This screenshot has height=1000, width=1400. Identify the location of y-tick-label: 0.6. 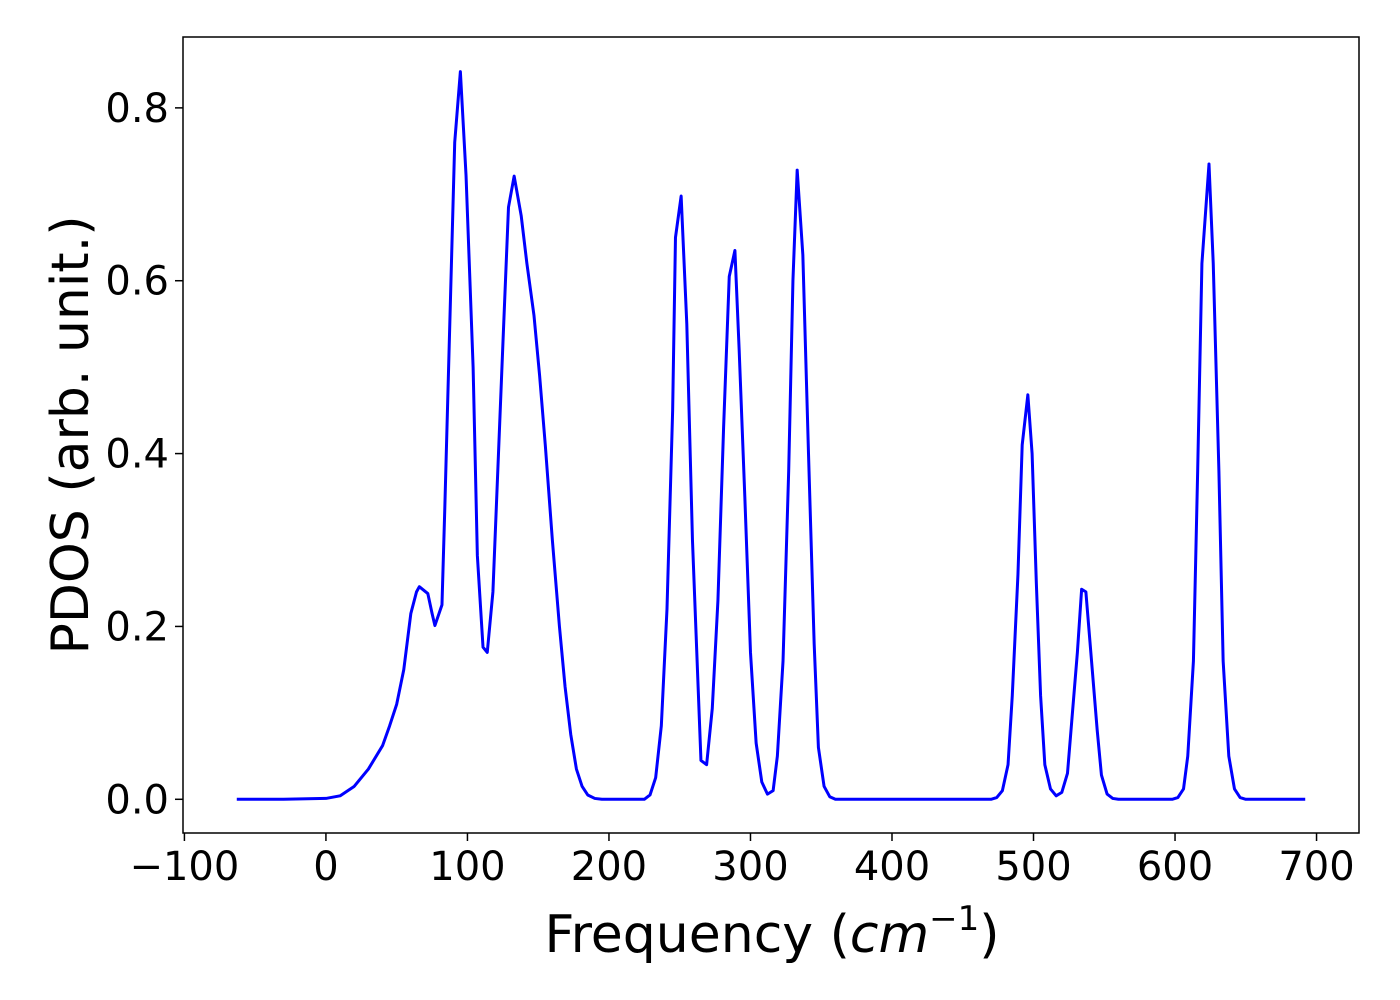
(137, 282).